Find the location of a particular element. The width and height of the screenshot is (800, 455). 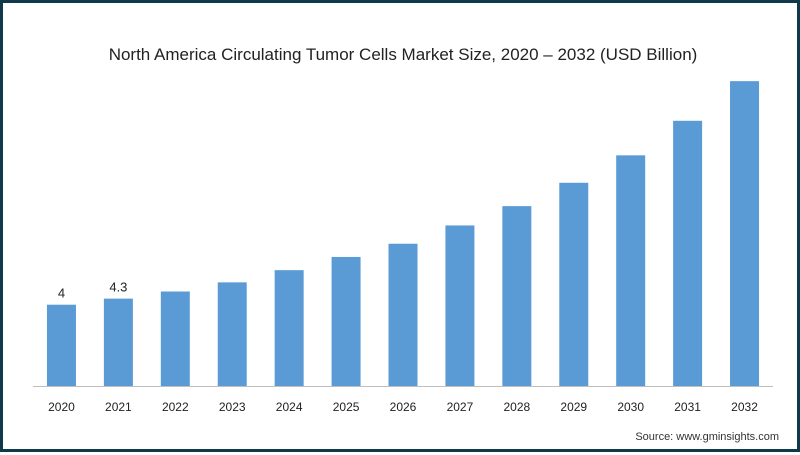

bar-2030 is located at coordinates (631, 270).